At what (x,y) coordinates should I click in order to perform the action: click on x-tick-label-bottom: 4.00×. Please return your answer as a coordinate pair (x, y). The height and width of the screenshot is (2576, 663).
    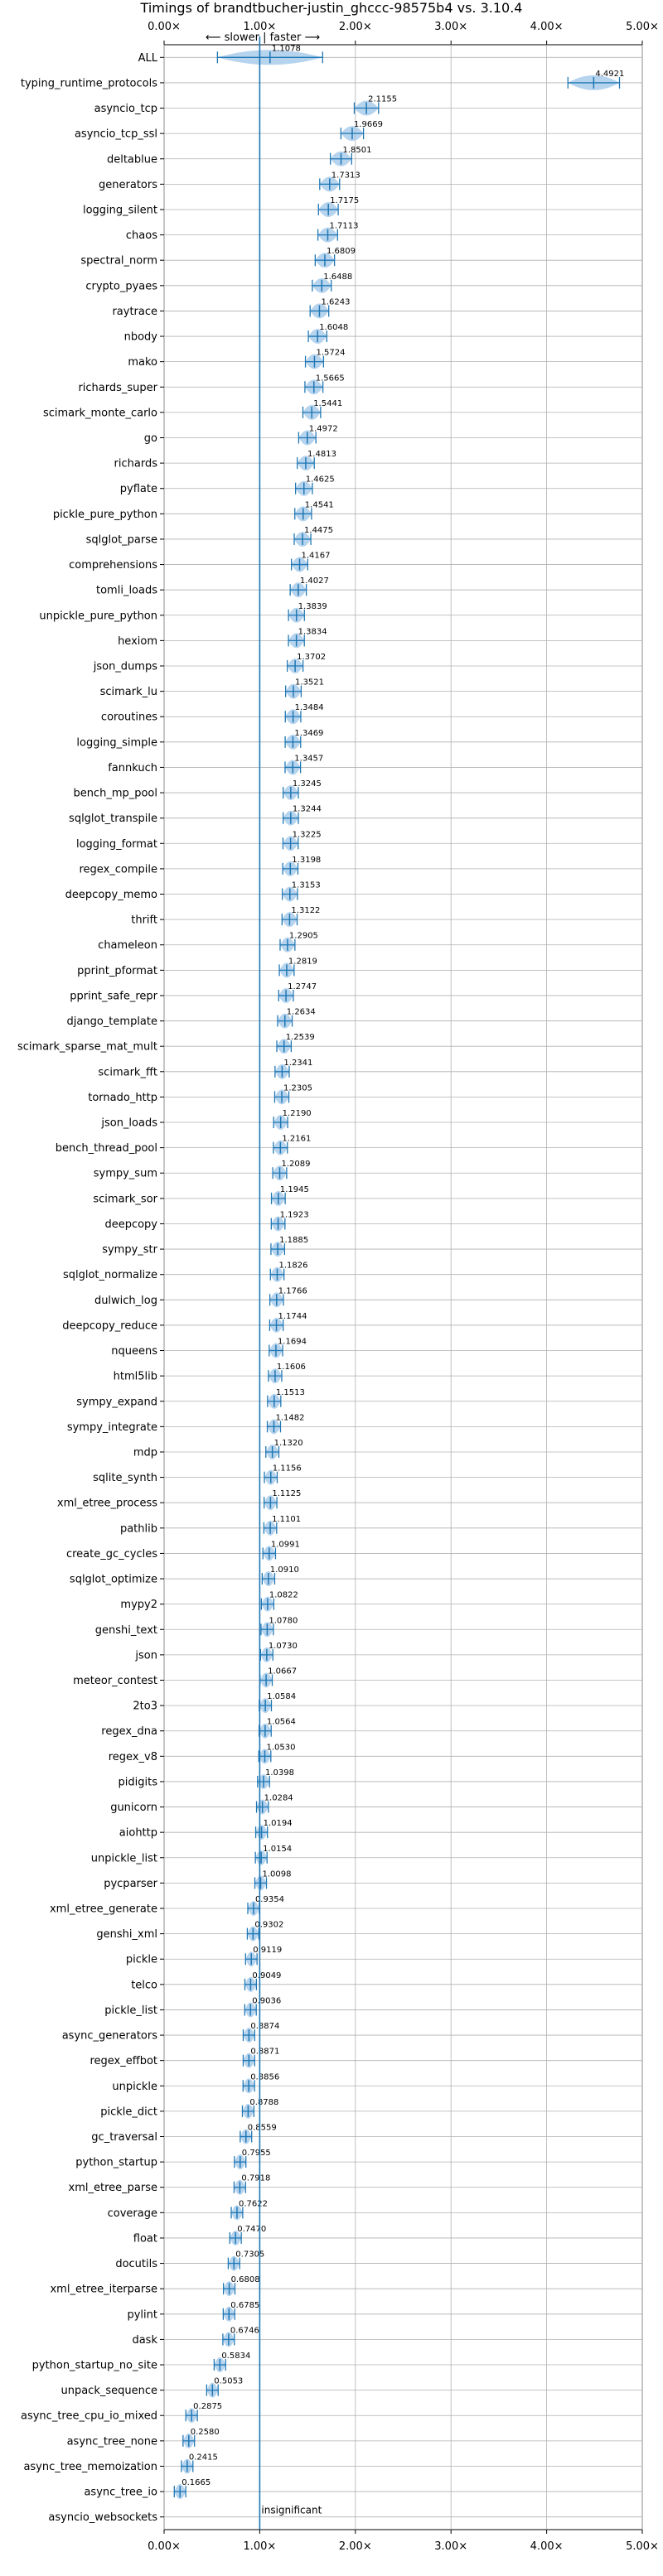
    Looking at the image, I should click on (547, 2547).